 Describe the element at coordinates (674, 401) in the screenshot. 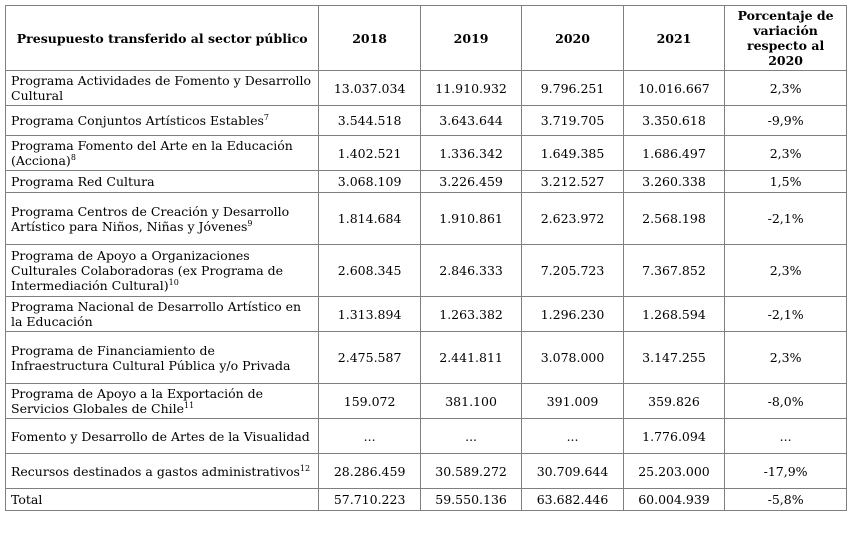

I see `value-2021: 359.826` at that location.